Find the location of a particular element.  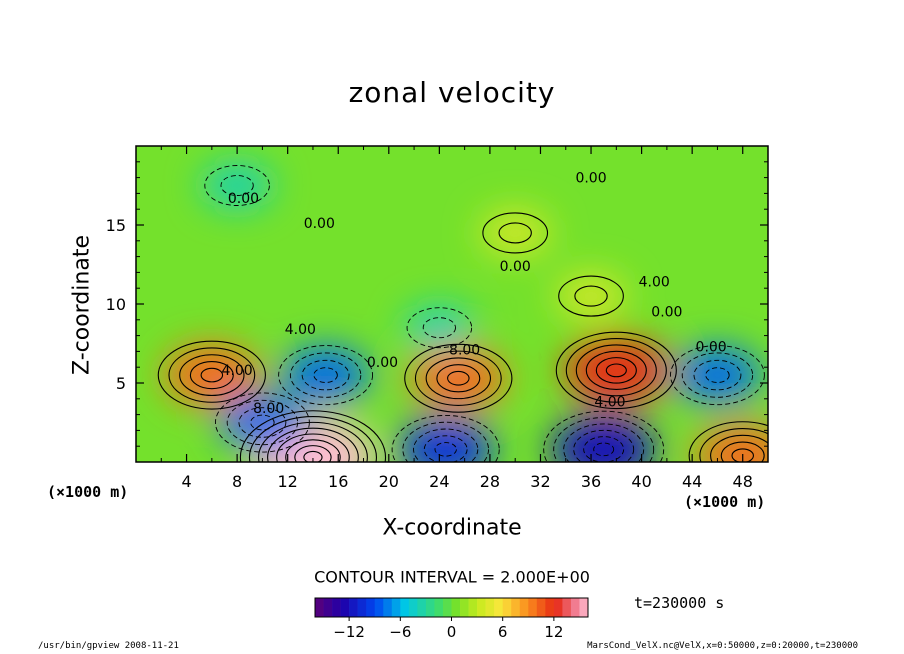

contour-interval-label: CONTOUR INTERVAL = 2.000E+00 is located at coordinates (452, 577).